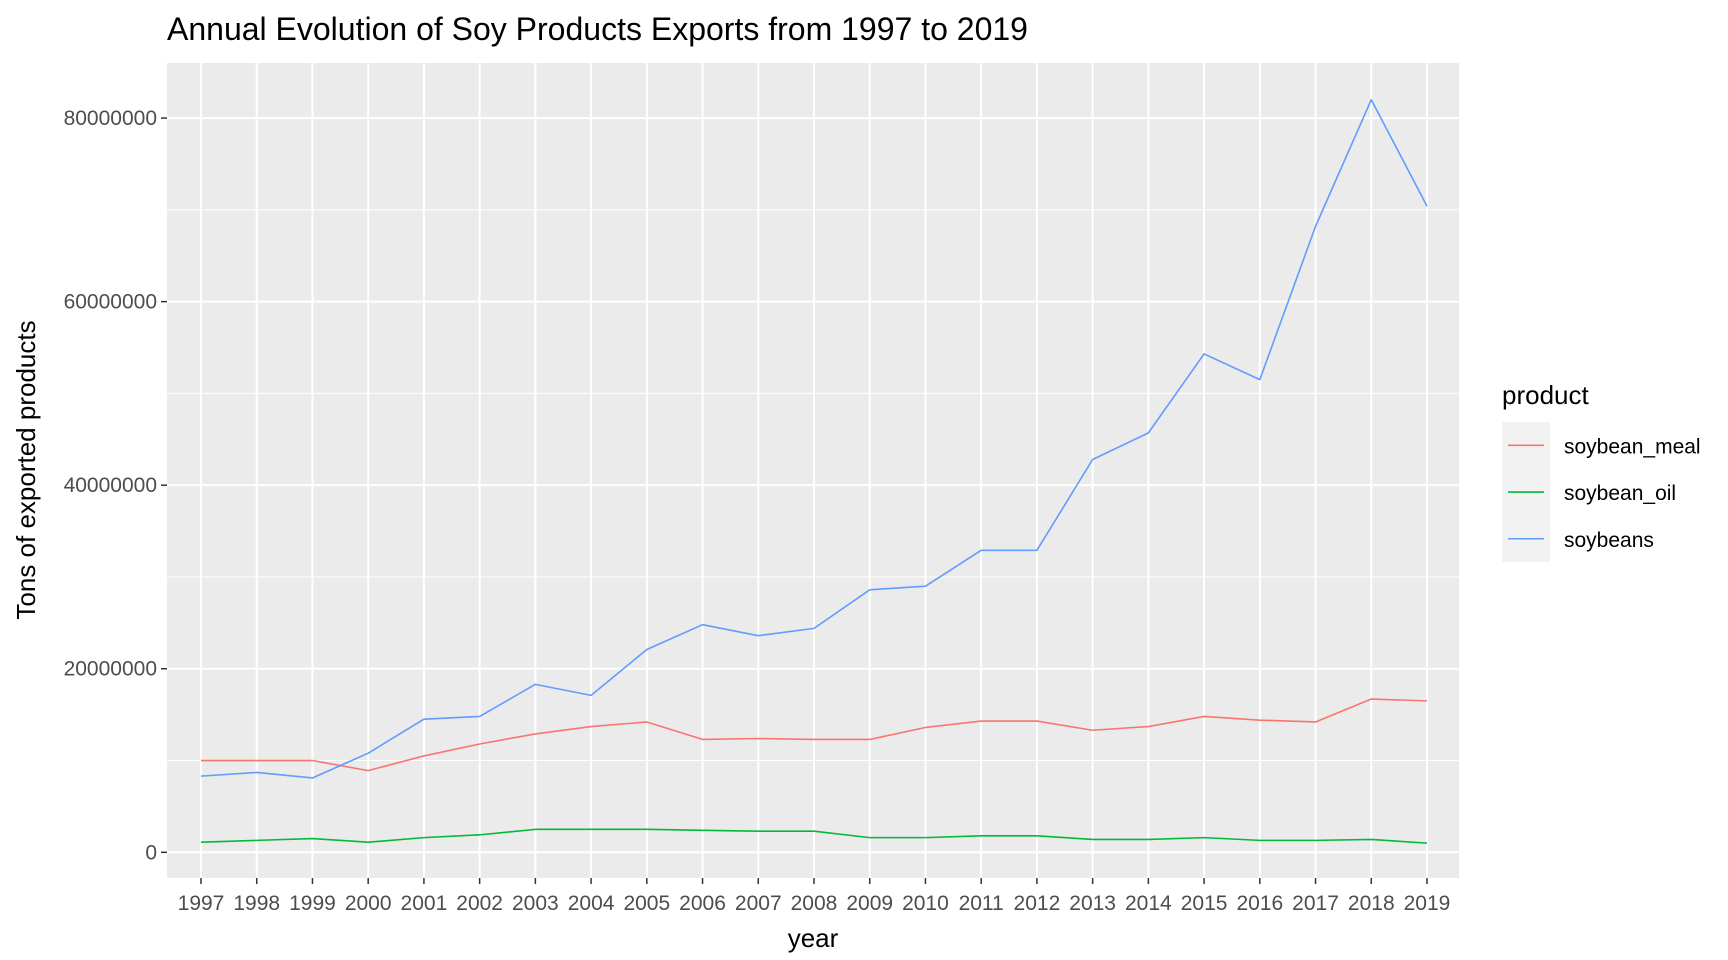 Image resolution: width=1728 pixels, height=960 pixels. Describe the element at coordinates (814, 735) in the screenshot. I see `series-line-soybean_meal` at that location.